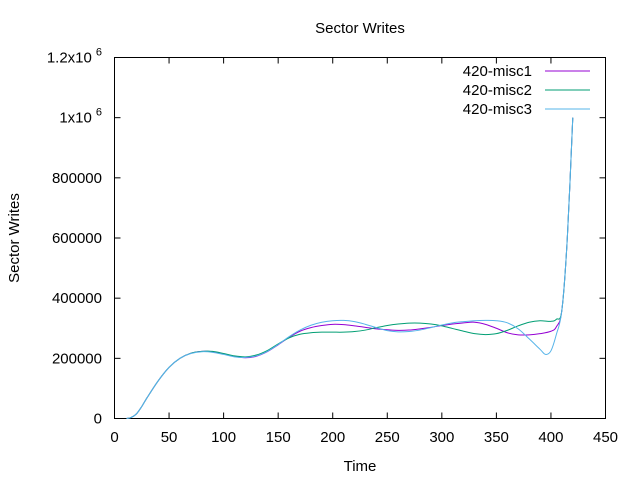 The image size is (640, 480). What do you see at coordinates (114, 437) in the screenshot?
I see `x-tick-label: 0` at bounding box center [114, 437].